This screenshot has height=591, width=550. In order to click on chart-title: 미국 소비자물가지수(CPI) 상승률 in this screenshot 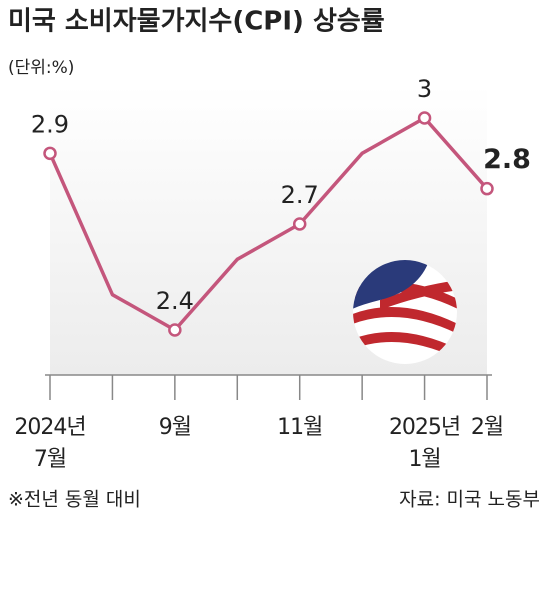, I will do `click(196, 22)`.